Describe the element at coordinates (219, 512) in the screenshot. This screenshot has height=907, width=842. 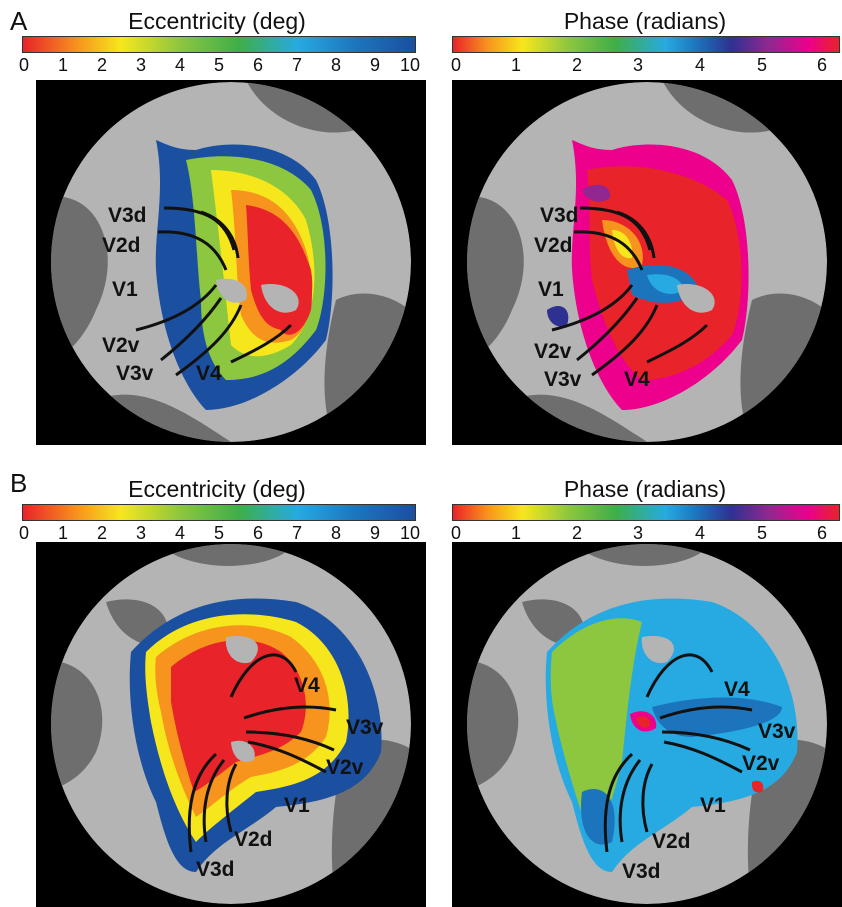
I see `eccentricity-colorbar-b` at that location.